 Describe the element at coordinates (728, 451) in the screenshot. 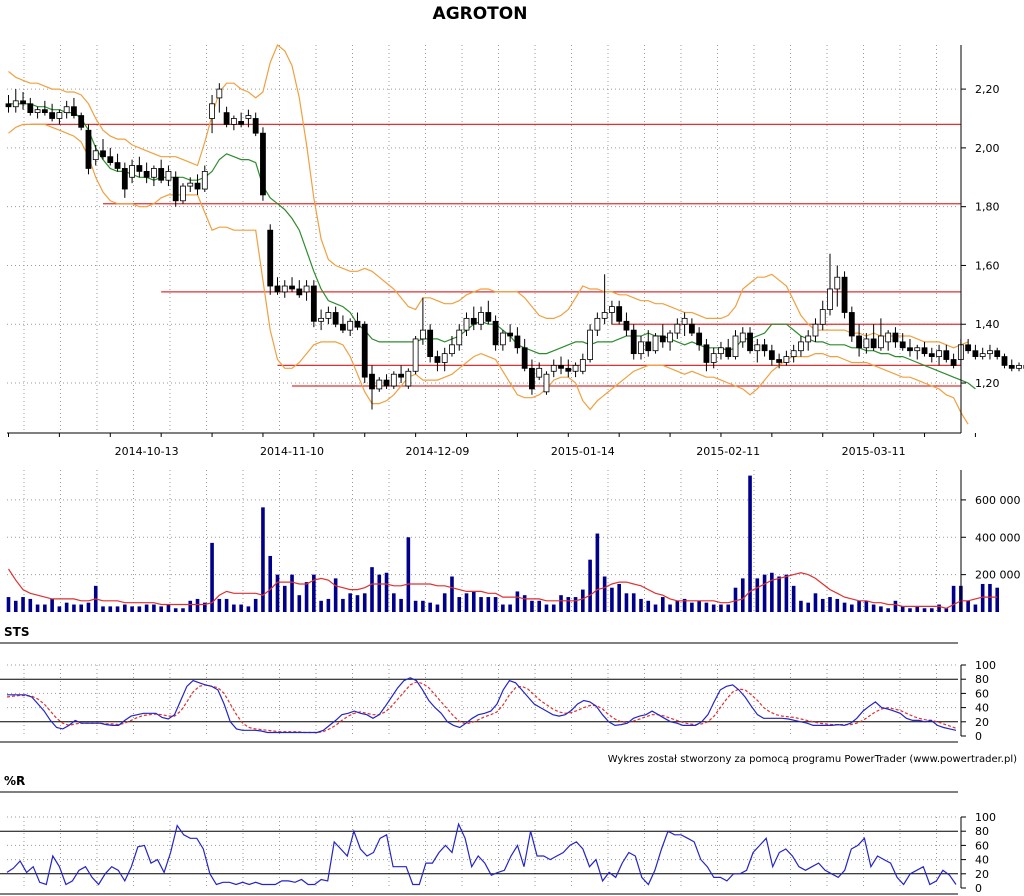

I see `x-tick-label: 2015-02-11` at that location.